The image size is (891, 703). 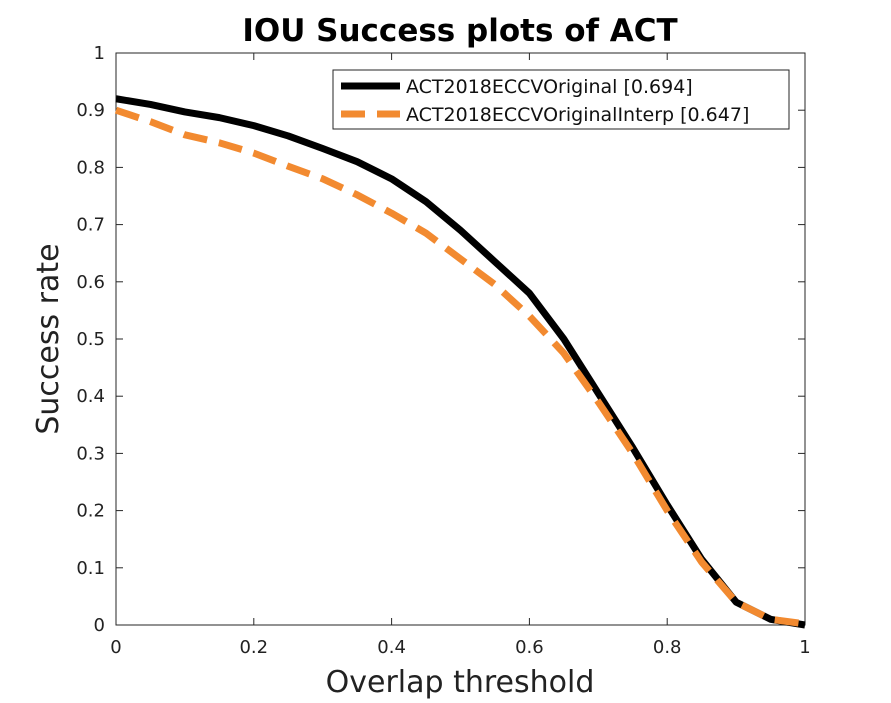 What do you see at coordinates (99, 53) in the screenshot?
I see `y-tick-label: 1` at bounding box center [99, 53].